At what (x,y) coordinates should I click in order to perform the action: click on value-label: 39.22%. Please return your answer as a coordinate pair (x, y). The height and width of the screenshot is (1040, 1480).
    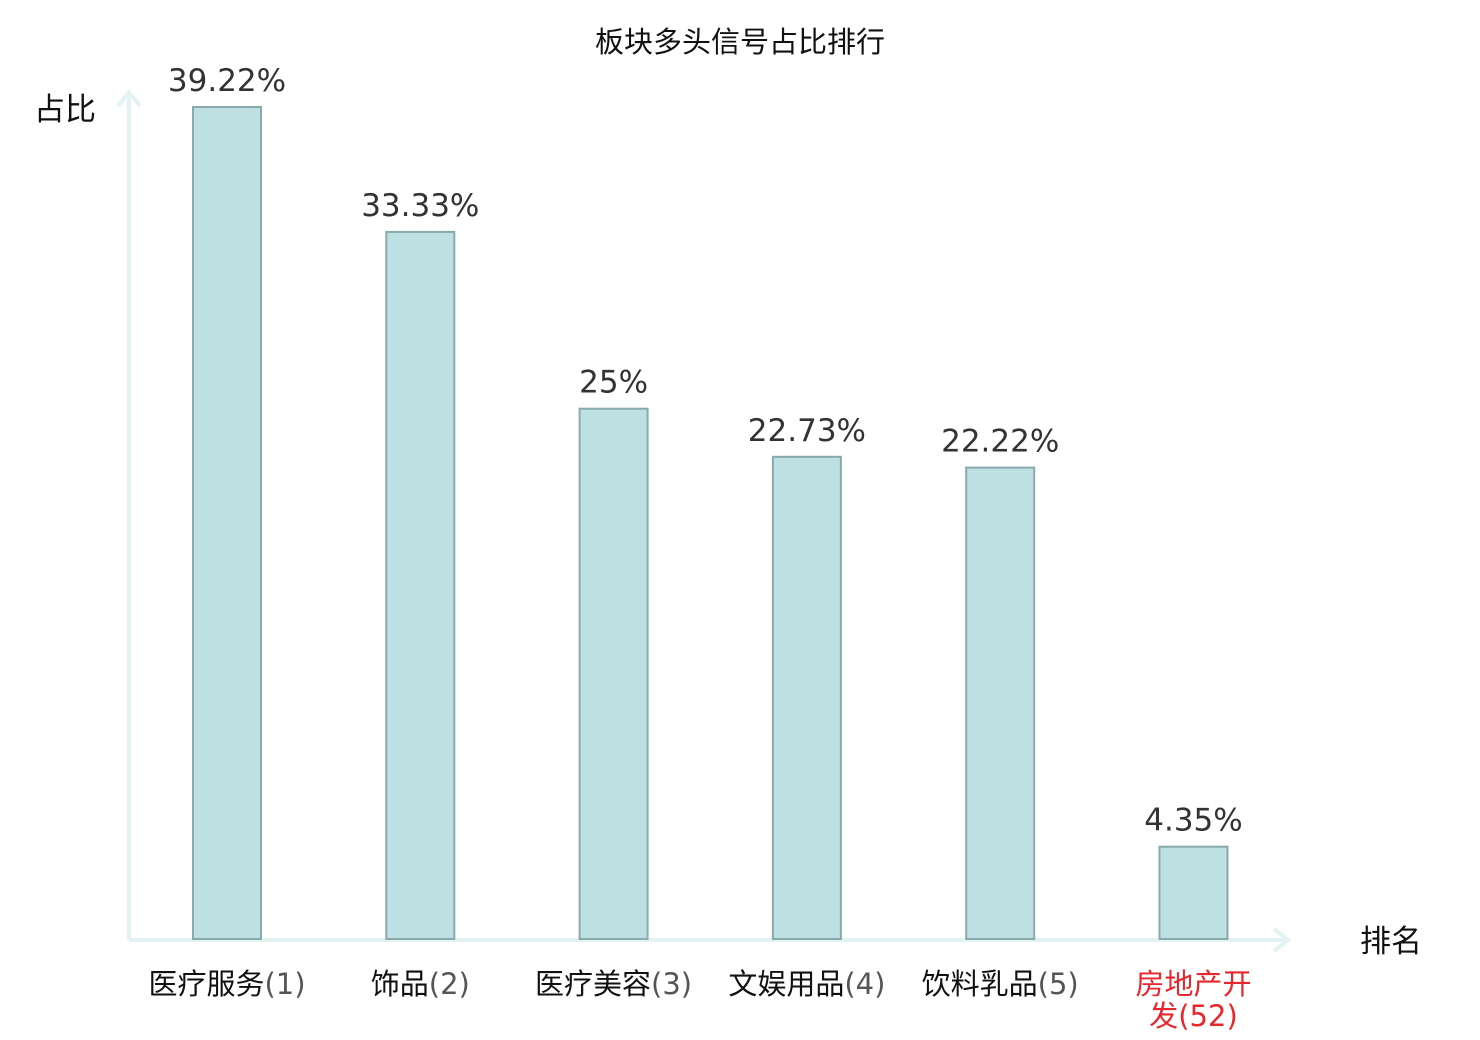
    Looking at the image, I should click on (227, 81).